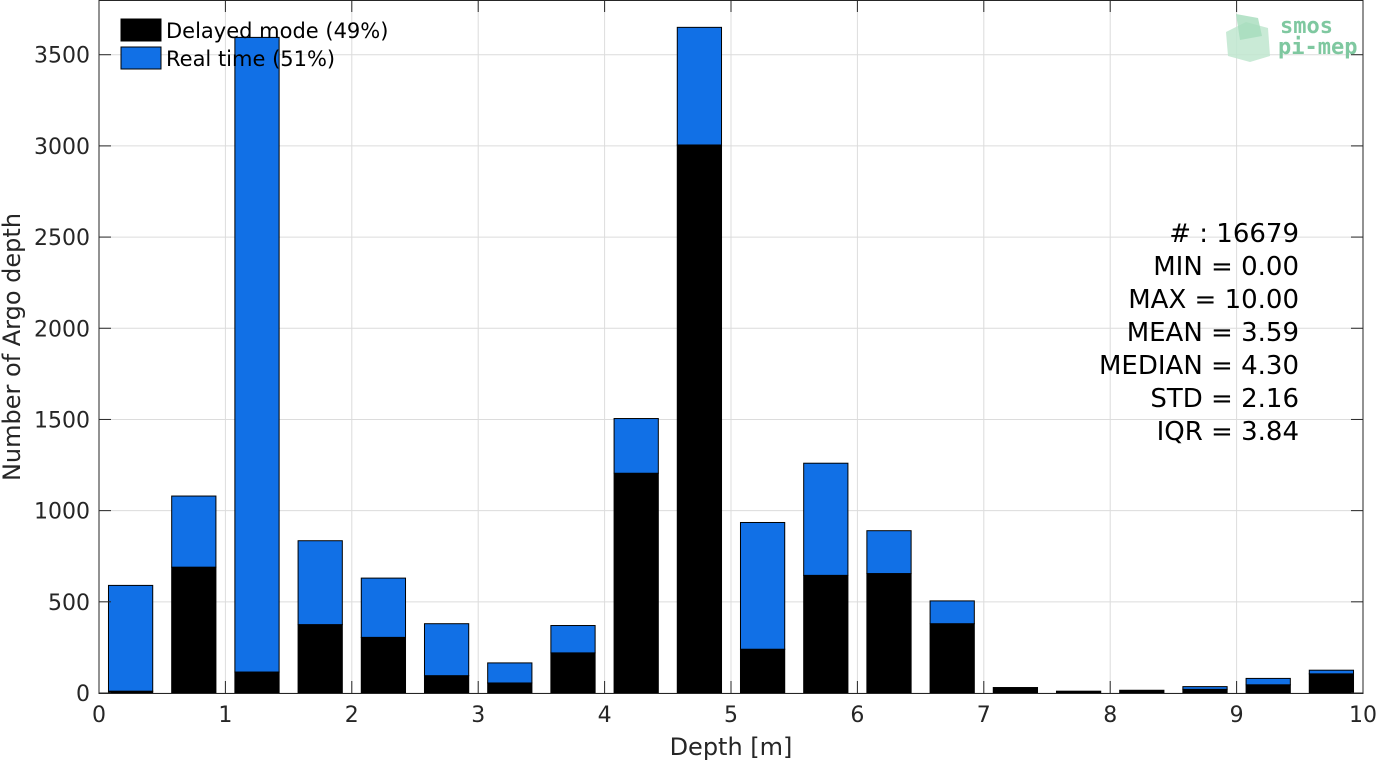 The image size is (1377, 762). Describe the element at coordinates (225, 715) in the screenshot. I see `x-tick-label: 1` at that location.